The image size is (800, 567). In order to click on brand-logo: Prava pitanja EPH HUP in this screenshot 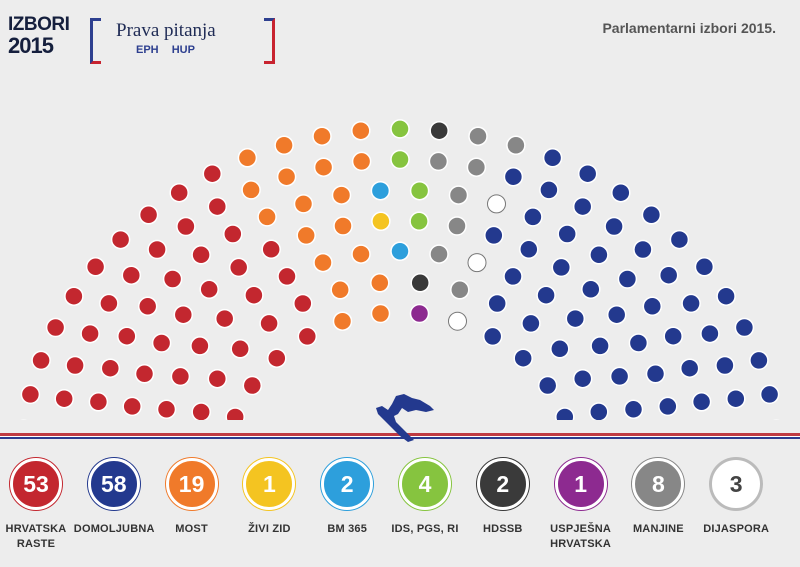, I will do `click(182, 41)`.